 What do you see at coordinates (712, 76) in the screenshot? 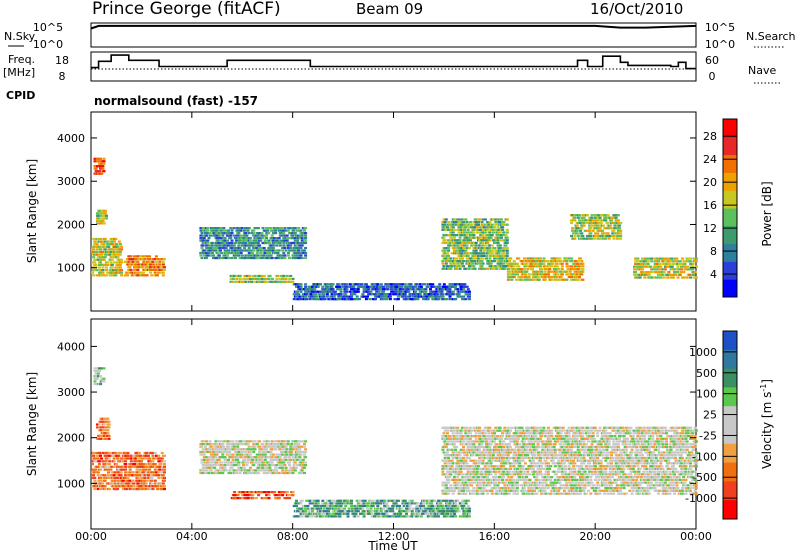
I see `nave-tick-0: 0` at bounding box center [712, 76].